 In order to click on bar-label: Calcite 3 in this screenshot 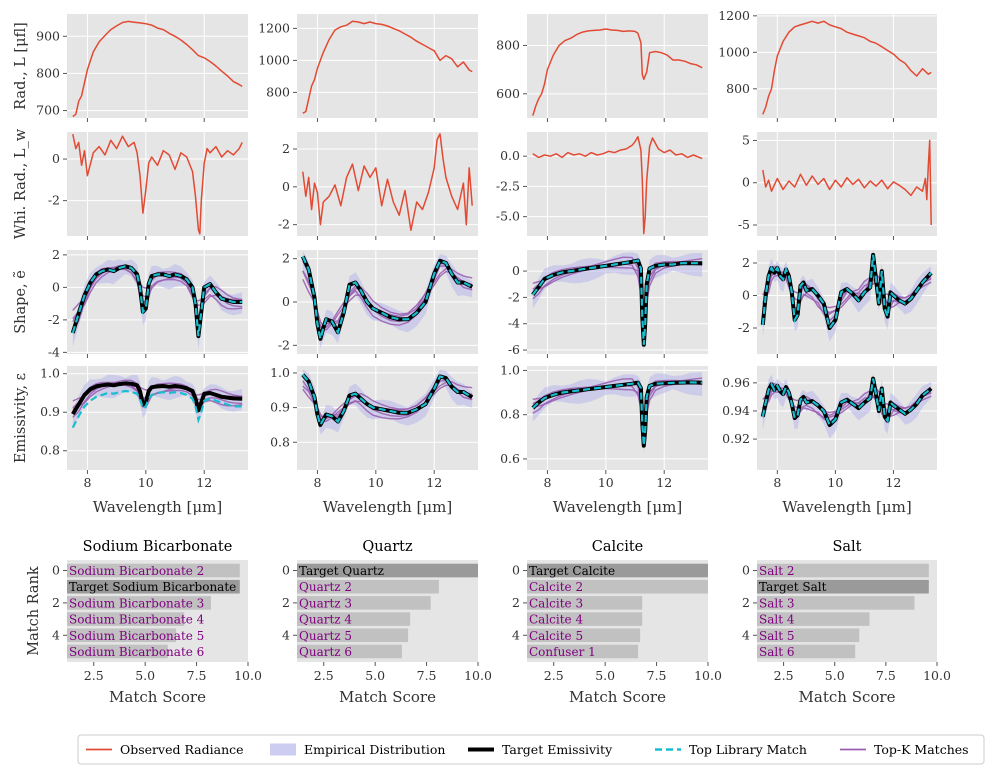, I will do `click(556, 603)`.